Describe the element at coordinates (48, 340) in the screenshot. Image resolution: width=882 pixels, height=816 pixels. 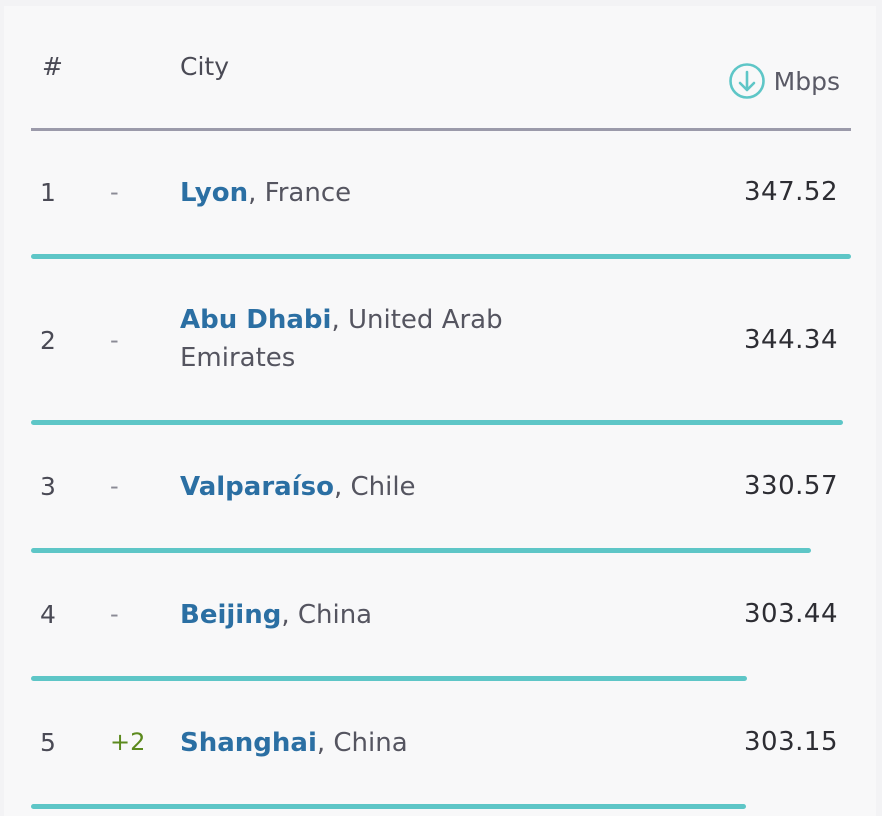
I see `rank-value: 2` at that location.